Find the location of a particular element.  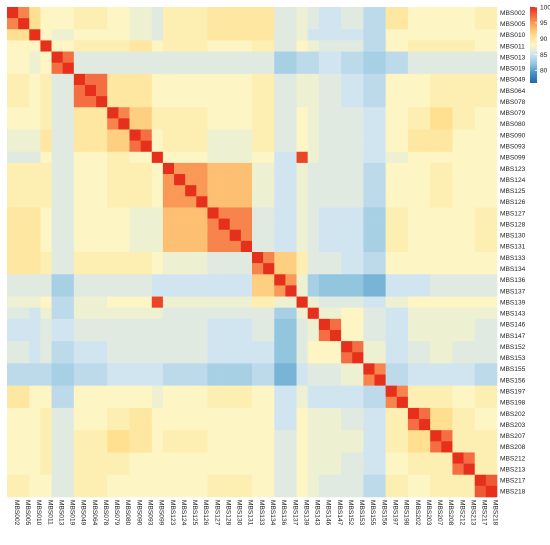

column-label: MBS125 is located at coordinates (194, 513).